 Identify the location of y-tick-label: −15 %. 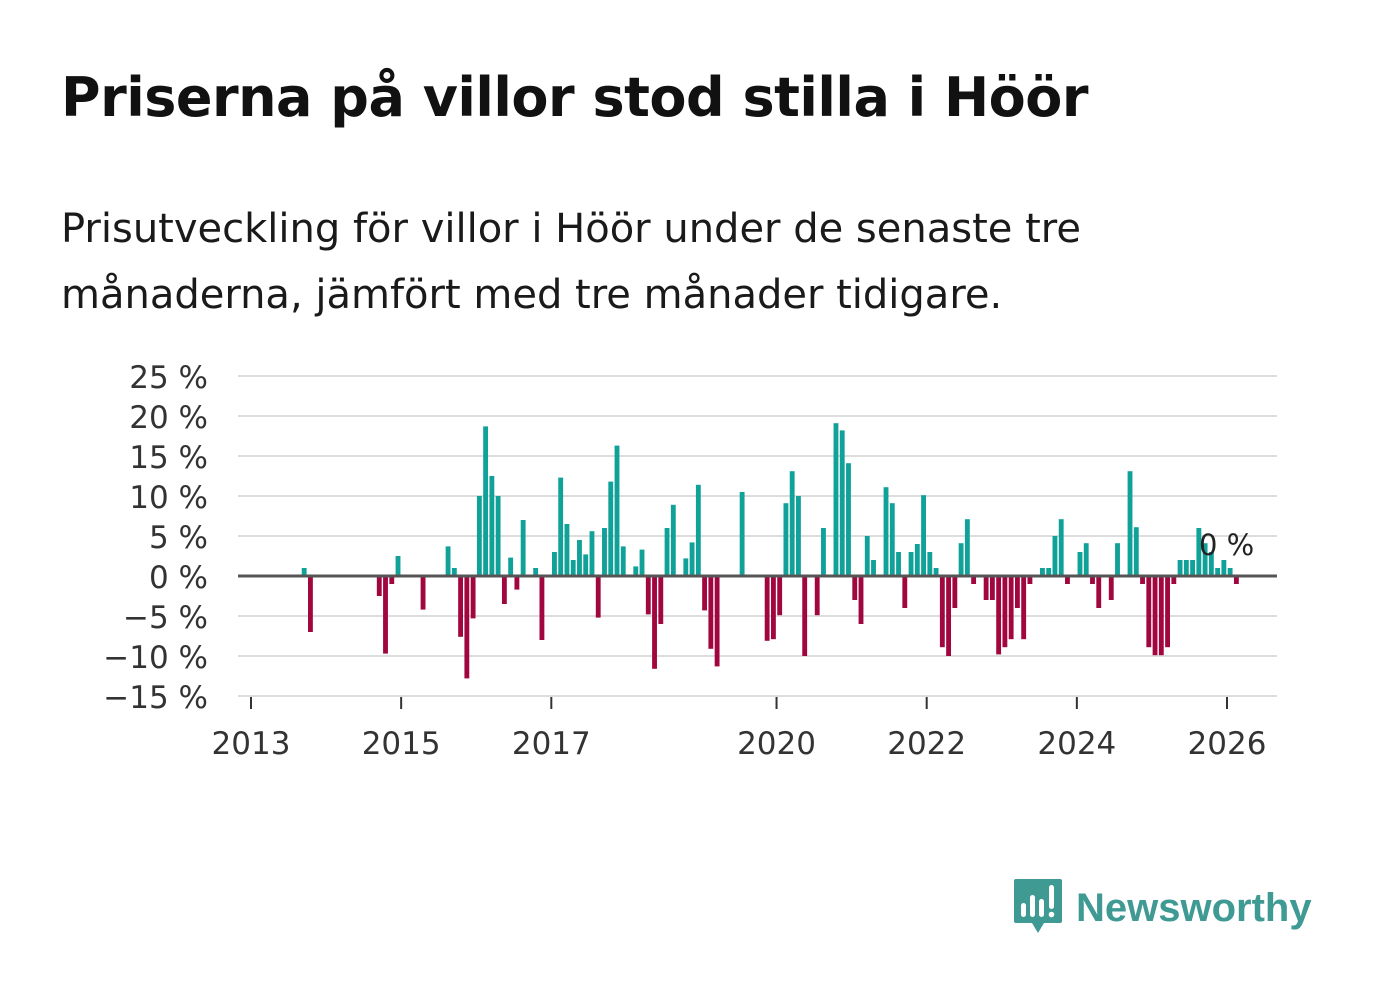
(155, 698).